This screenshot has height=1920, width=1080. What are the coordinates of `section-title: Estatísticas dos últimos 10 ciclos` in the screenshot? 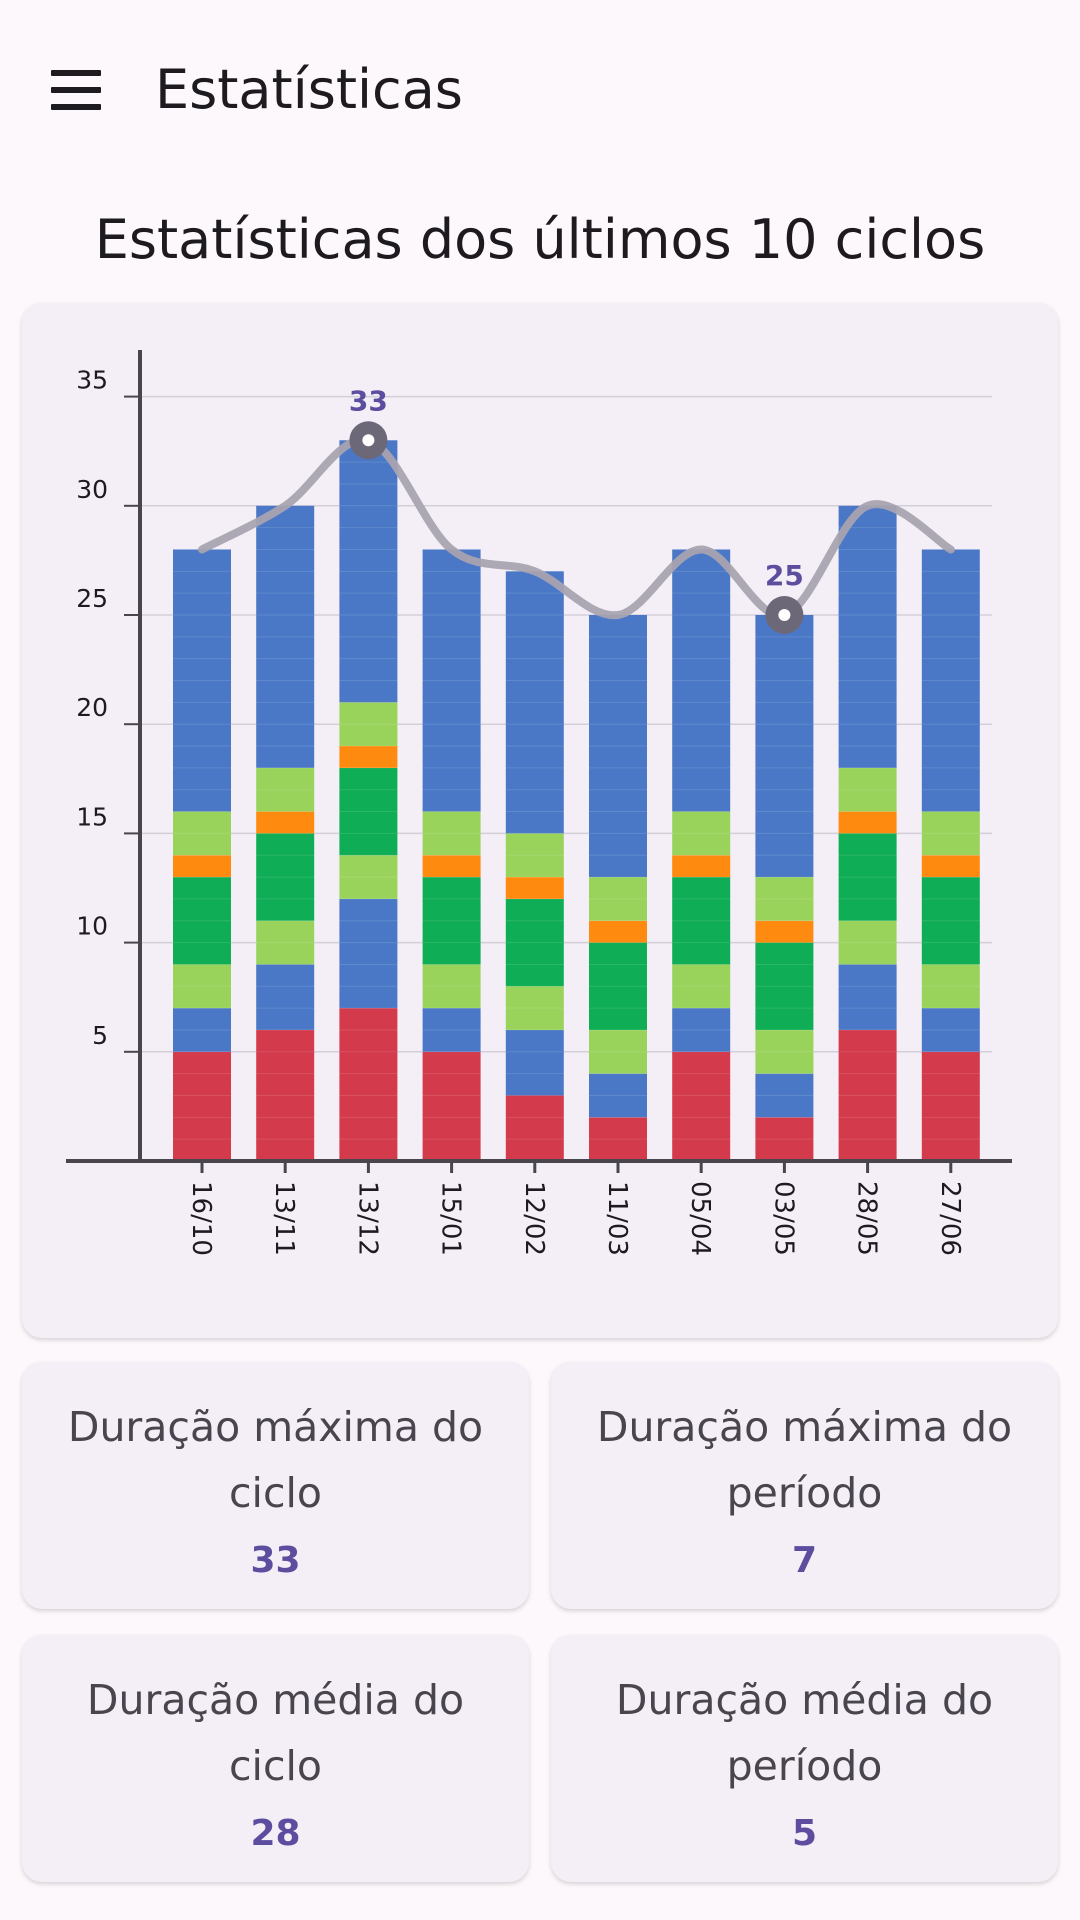 It's located at (540, 239).